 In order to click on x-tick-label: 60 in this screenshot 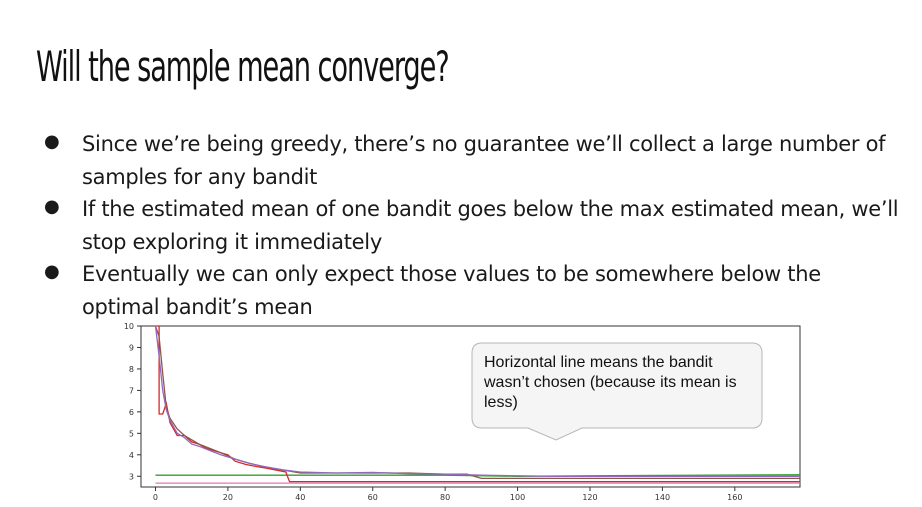, I will do `click(373, 497)`.